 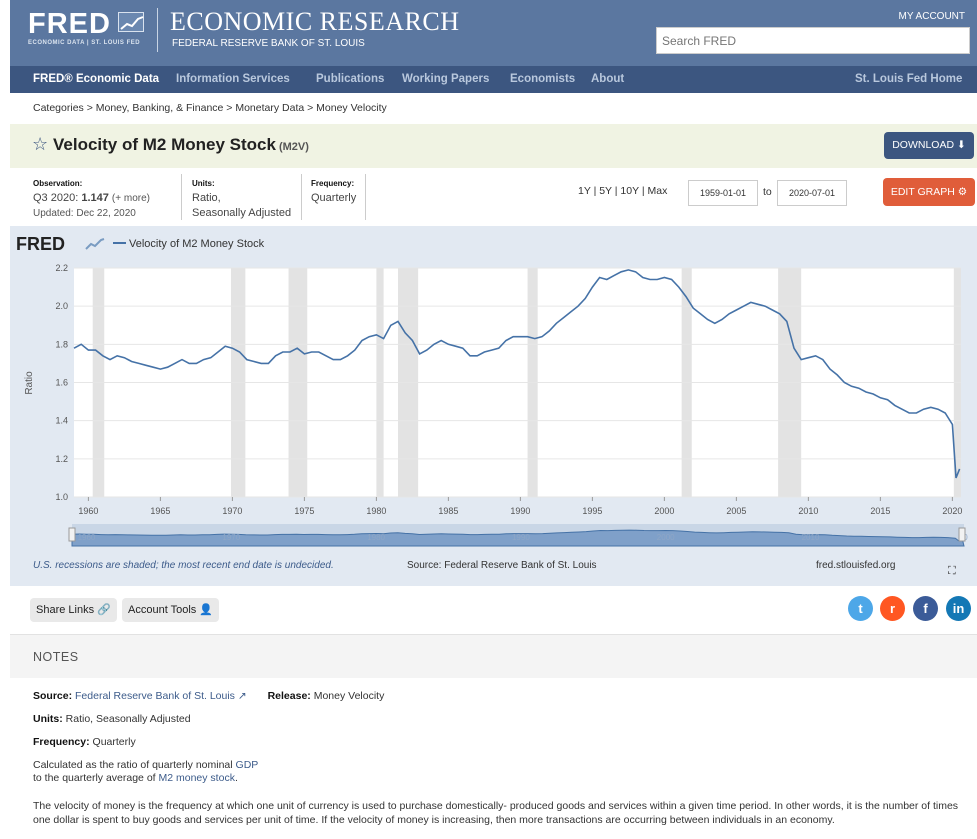 What do you see at coordinates (88, 511) in the screenshot?
I see `x-tick-label: 1960` at bounding box center [88, 511].